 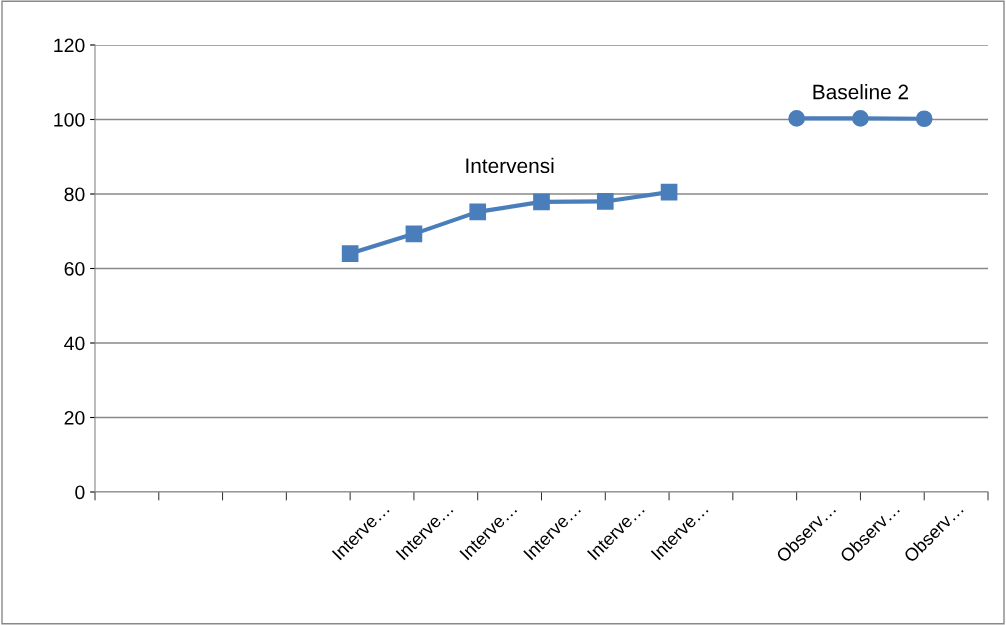 What do you see at coordinates (69, 45) in the screenshot?
I see `y-tick-label: 120` at bounding box center [69, 45].